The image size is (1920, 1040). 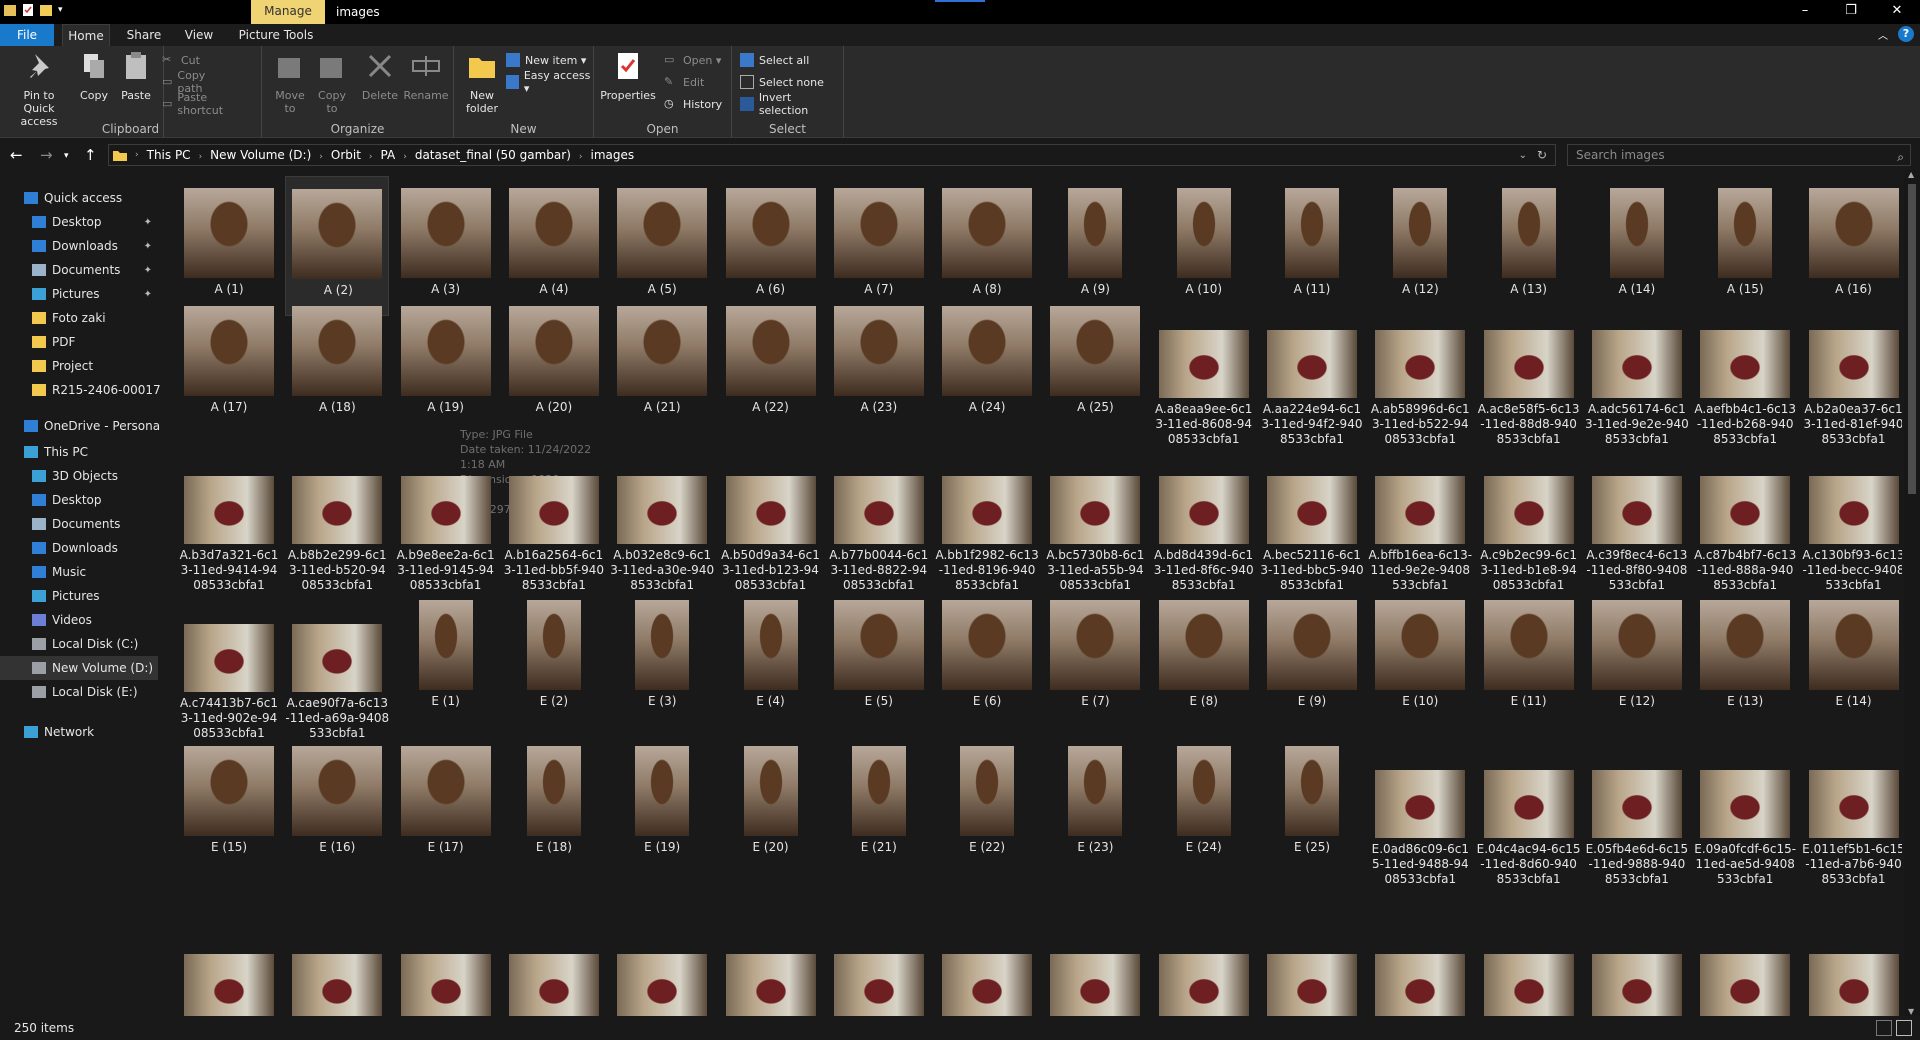 What do you see at coordinates (337, 246) in the screenshot?
I see `file-tile: A (2)` at bounding box center [337, 246].